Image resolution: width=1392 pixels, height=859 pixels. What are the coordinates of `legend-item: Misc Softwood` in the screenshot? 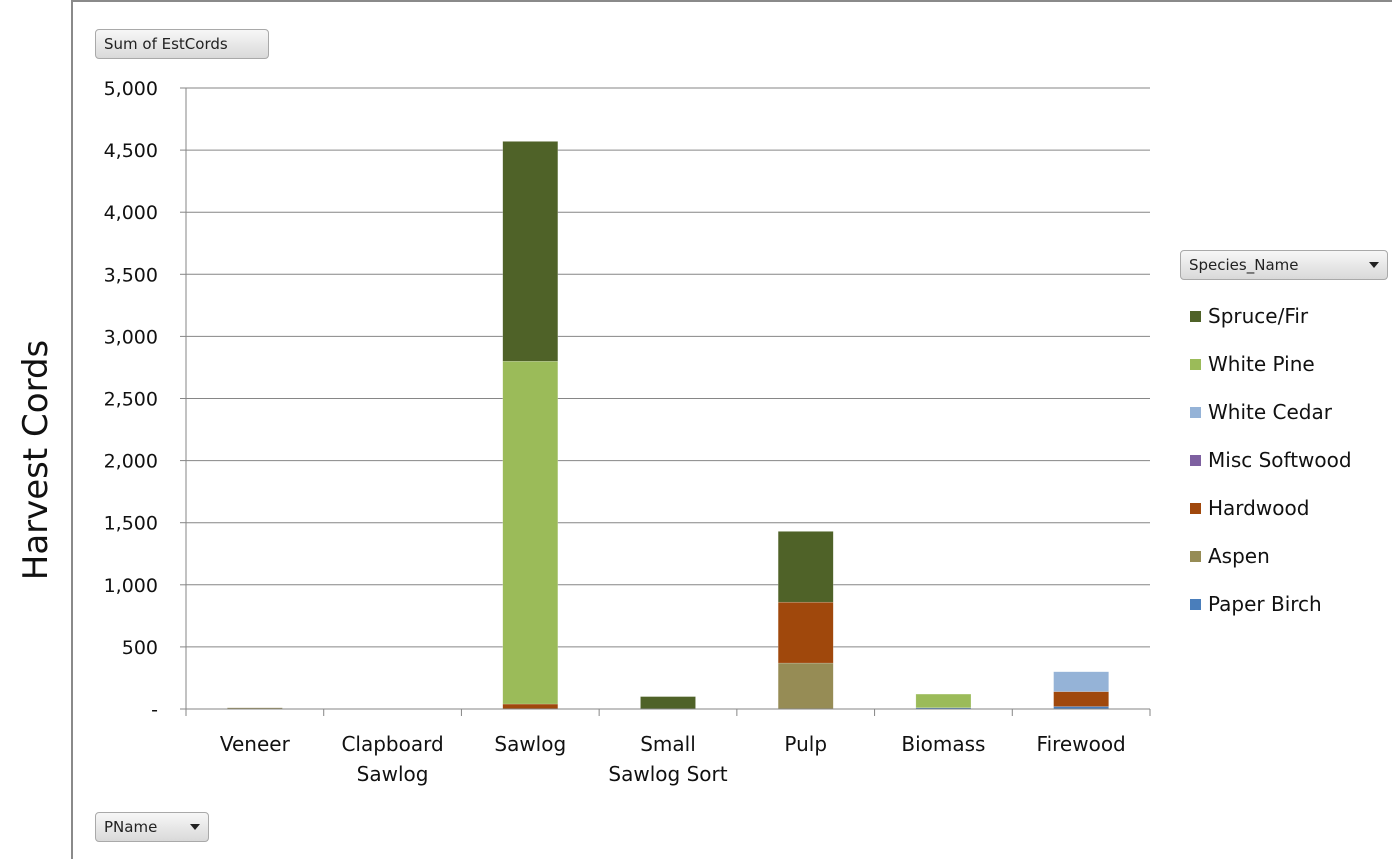 It's located at (1271, 460).